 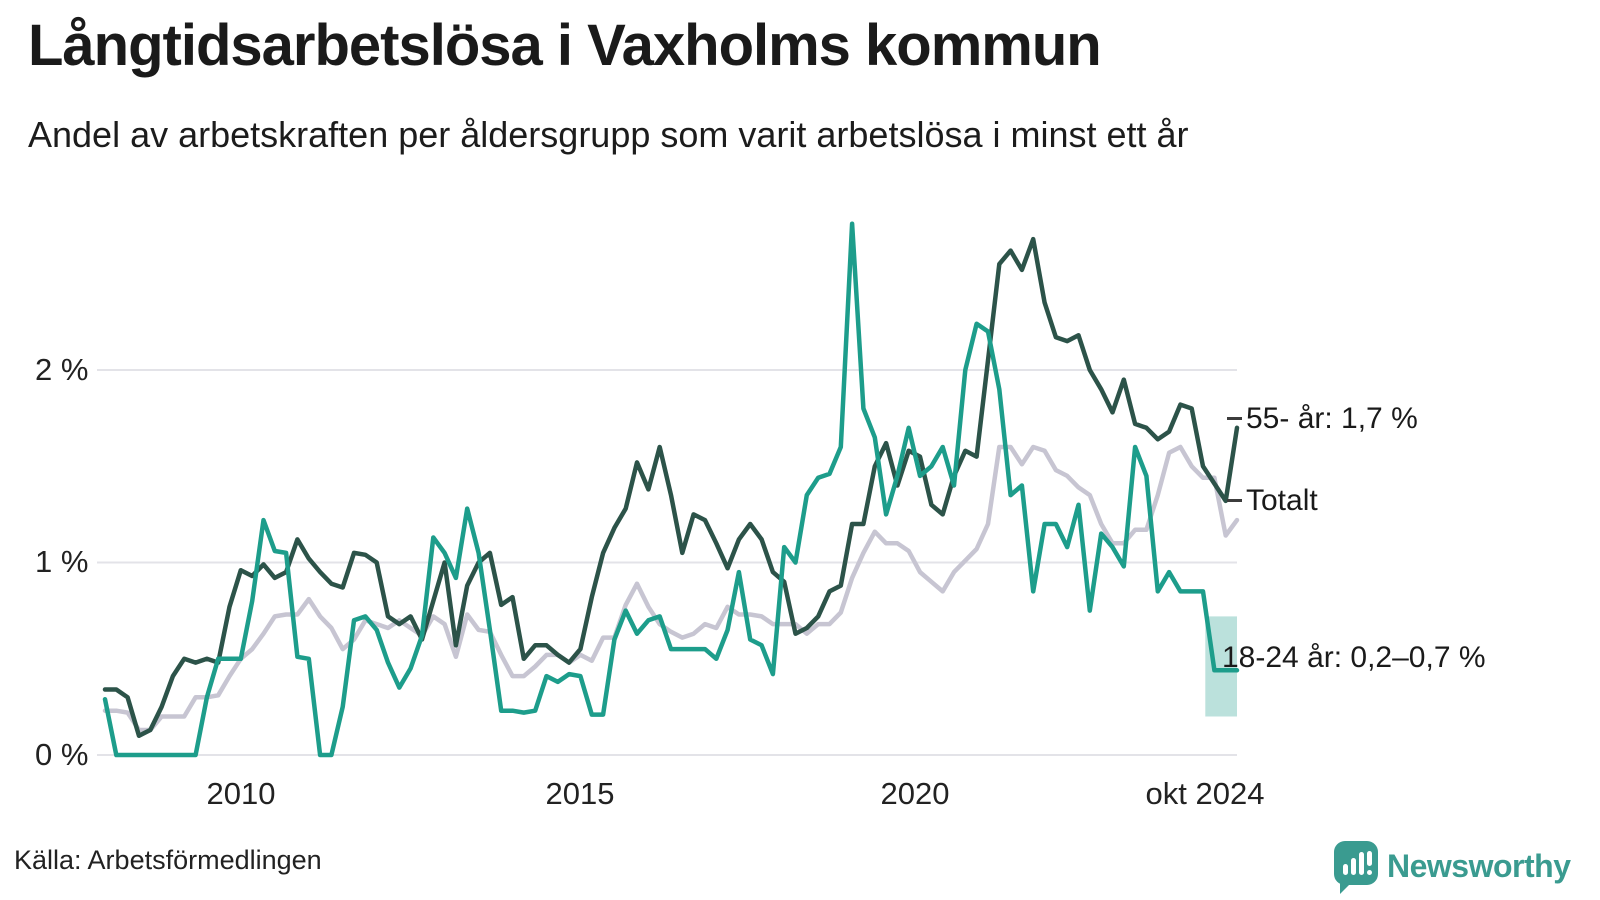 I want to click on label-connector-totalt, so click(x=1234, y=500).